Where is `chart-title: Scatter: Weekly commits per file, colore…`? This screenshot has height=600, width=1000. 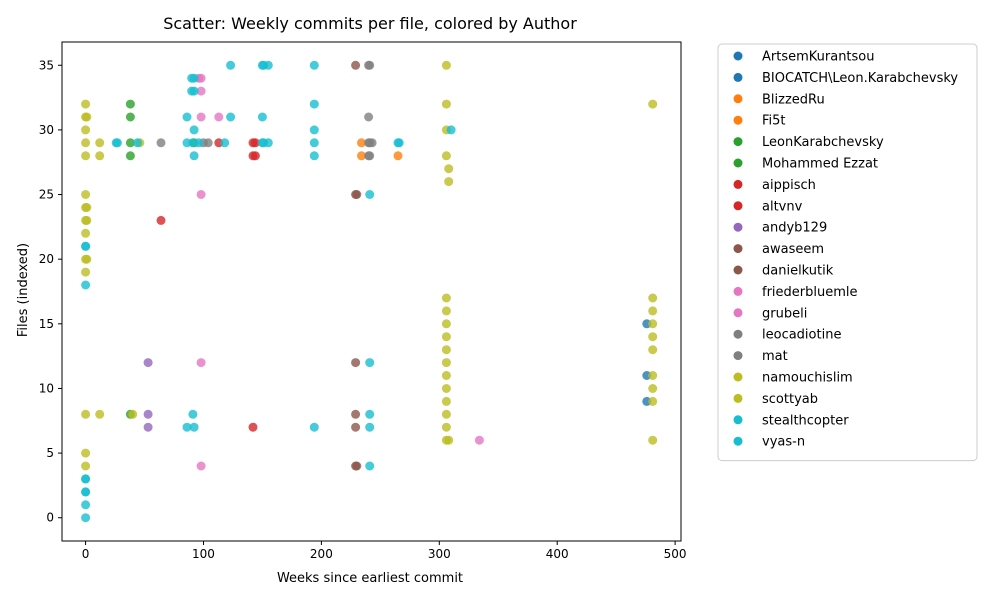 chart-title: Scatter: Weekly commits per file, colore… is located at coordinates (370, 23).